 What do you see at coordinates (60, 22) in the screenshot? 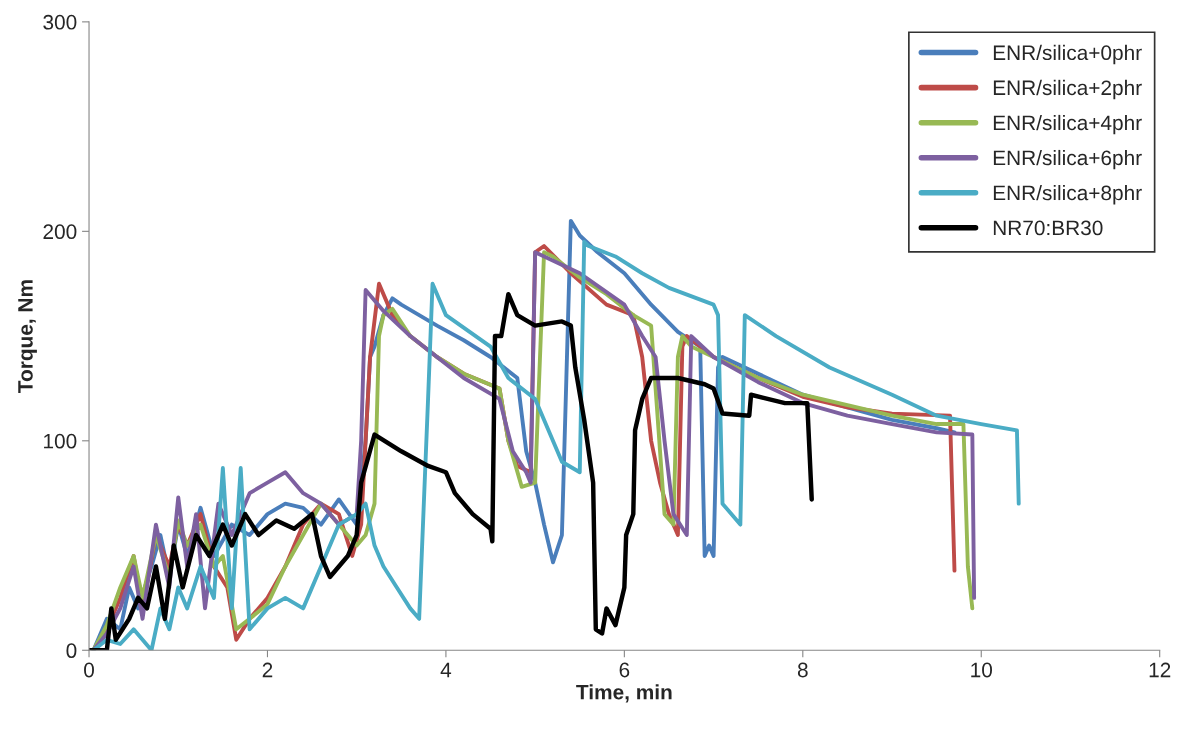
I see `y-tick-label: 300` at bounding box center [60, 22].